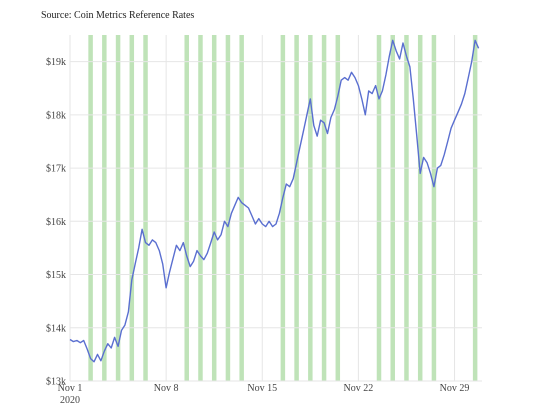 Image resolution: width=554 pixels, height=415 pixels. What do you see at coordinates (262, 388) in the screenshot?
I see `x-tick-label: Nov 15` at bounding box center [262, 388].